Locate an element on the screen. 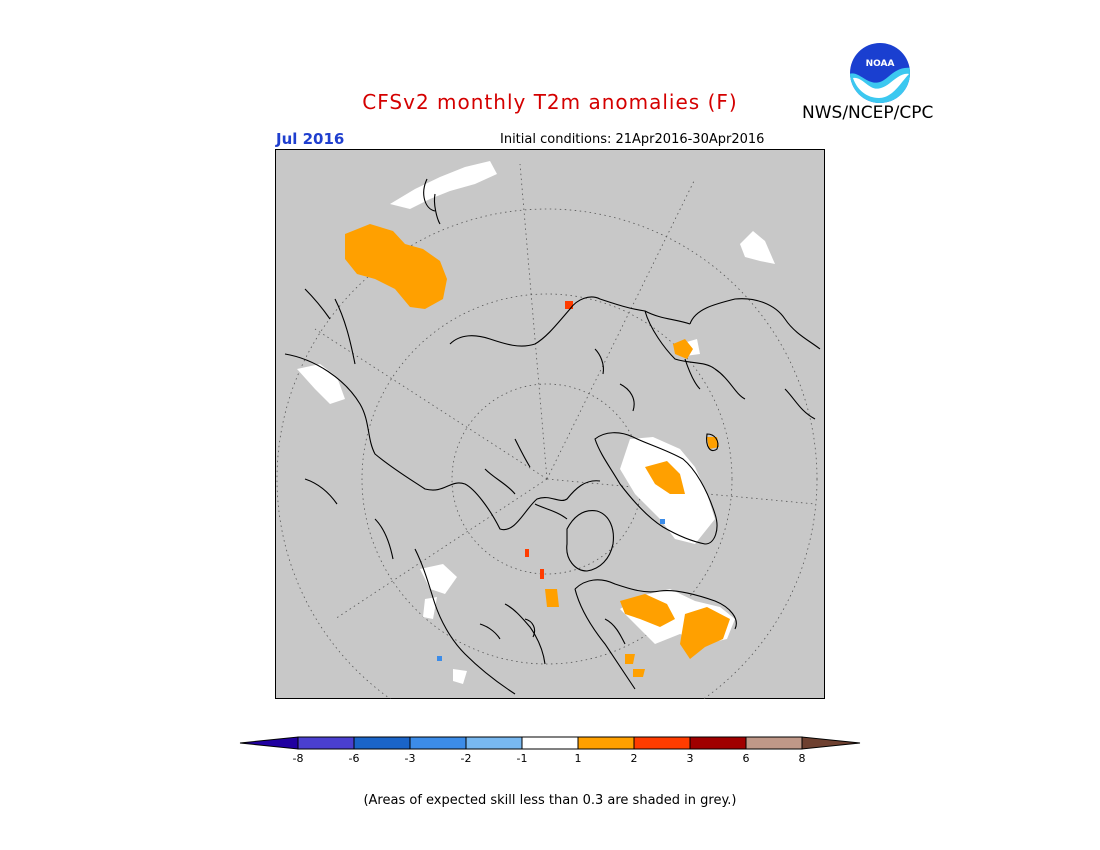 The image size is (1100, 850). agency-label: NWS/NCEP/CPC is located at coordinates (868, 113).